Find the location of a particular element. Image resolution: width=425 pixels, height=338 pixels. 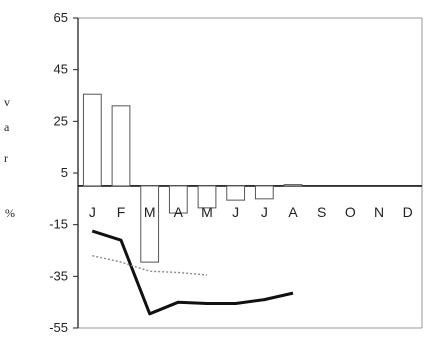

x-tick-label: N is located at coordinates (379, 212).